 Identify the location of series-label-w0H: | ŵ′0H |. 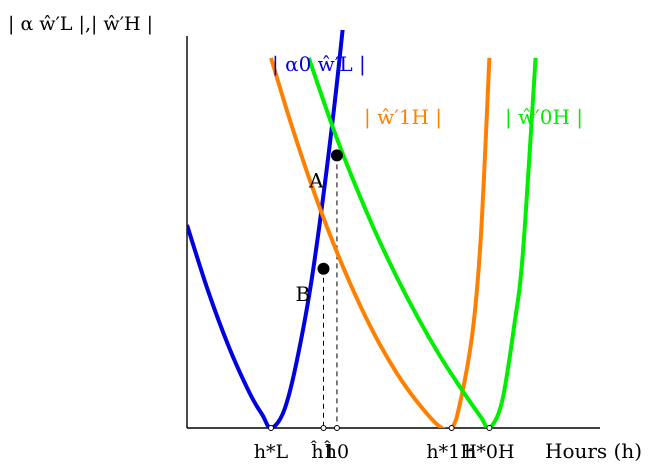
(544, 117).